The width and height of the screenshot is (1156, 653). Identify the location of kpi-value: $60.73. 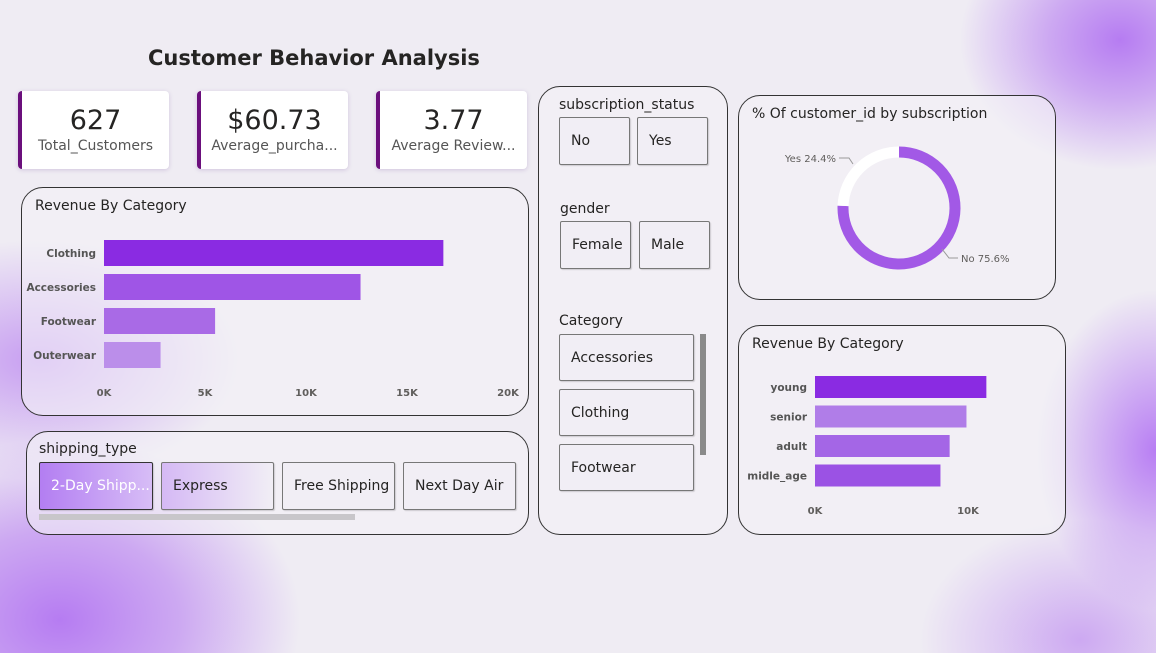
(274, 120).